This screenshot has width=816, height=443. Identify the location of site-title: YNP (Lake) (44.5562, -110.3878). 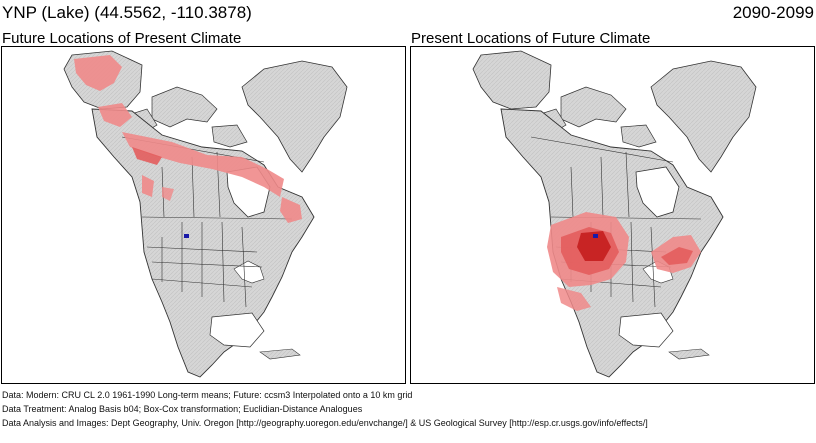
(127, 12).